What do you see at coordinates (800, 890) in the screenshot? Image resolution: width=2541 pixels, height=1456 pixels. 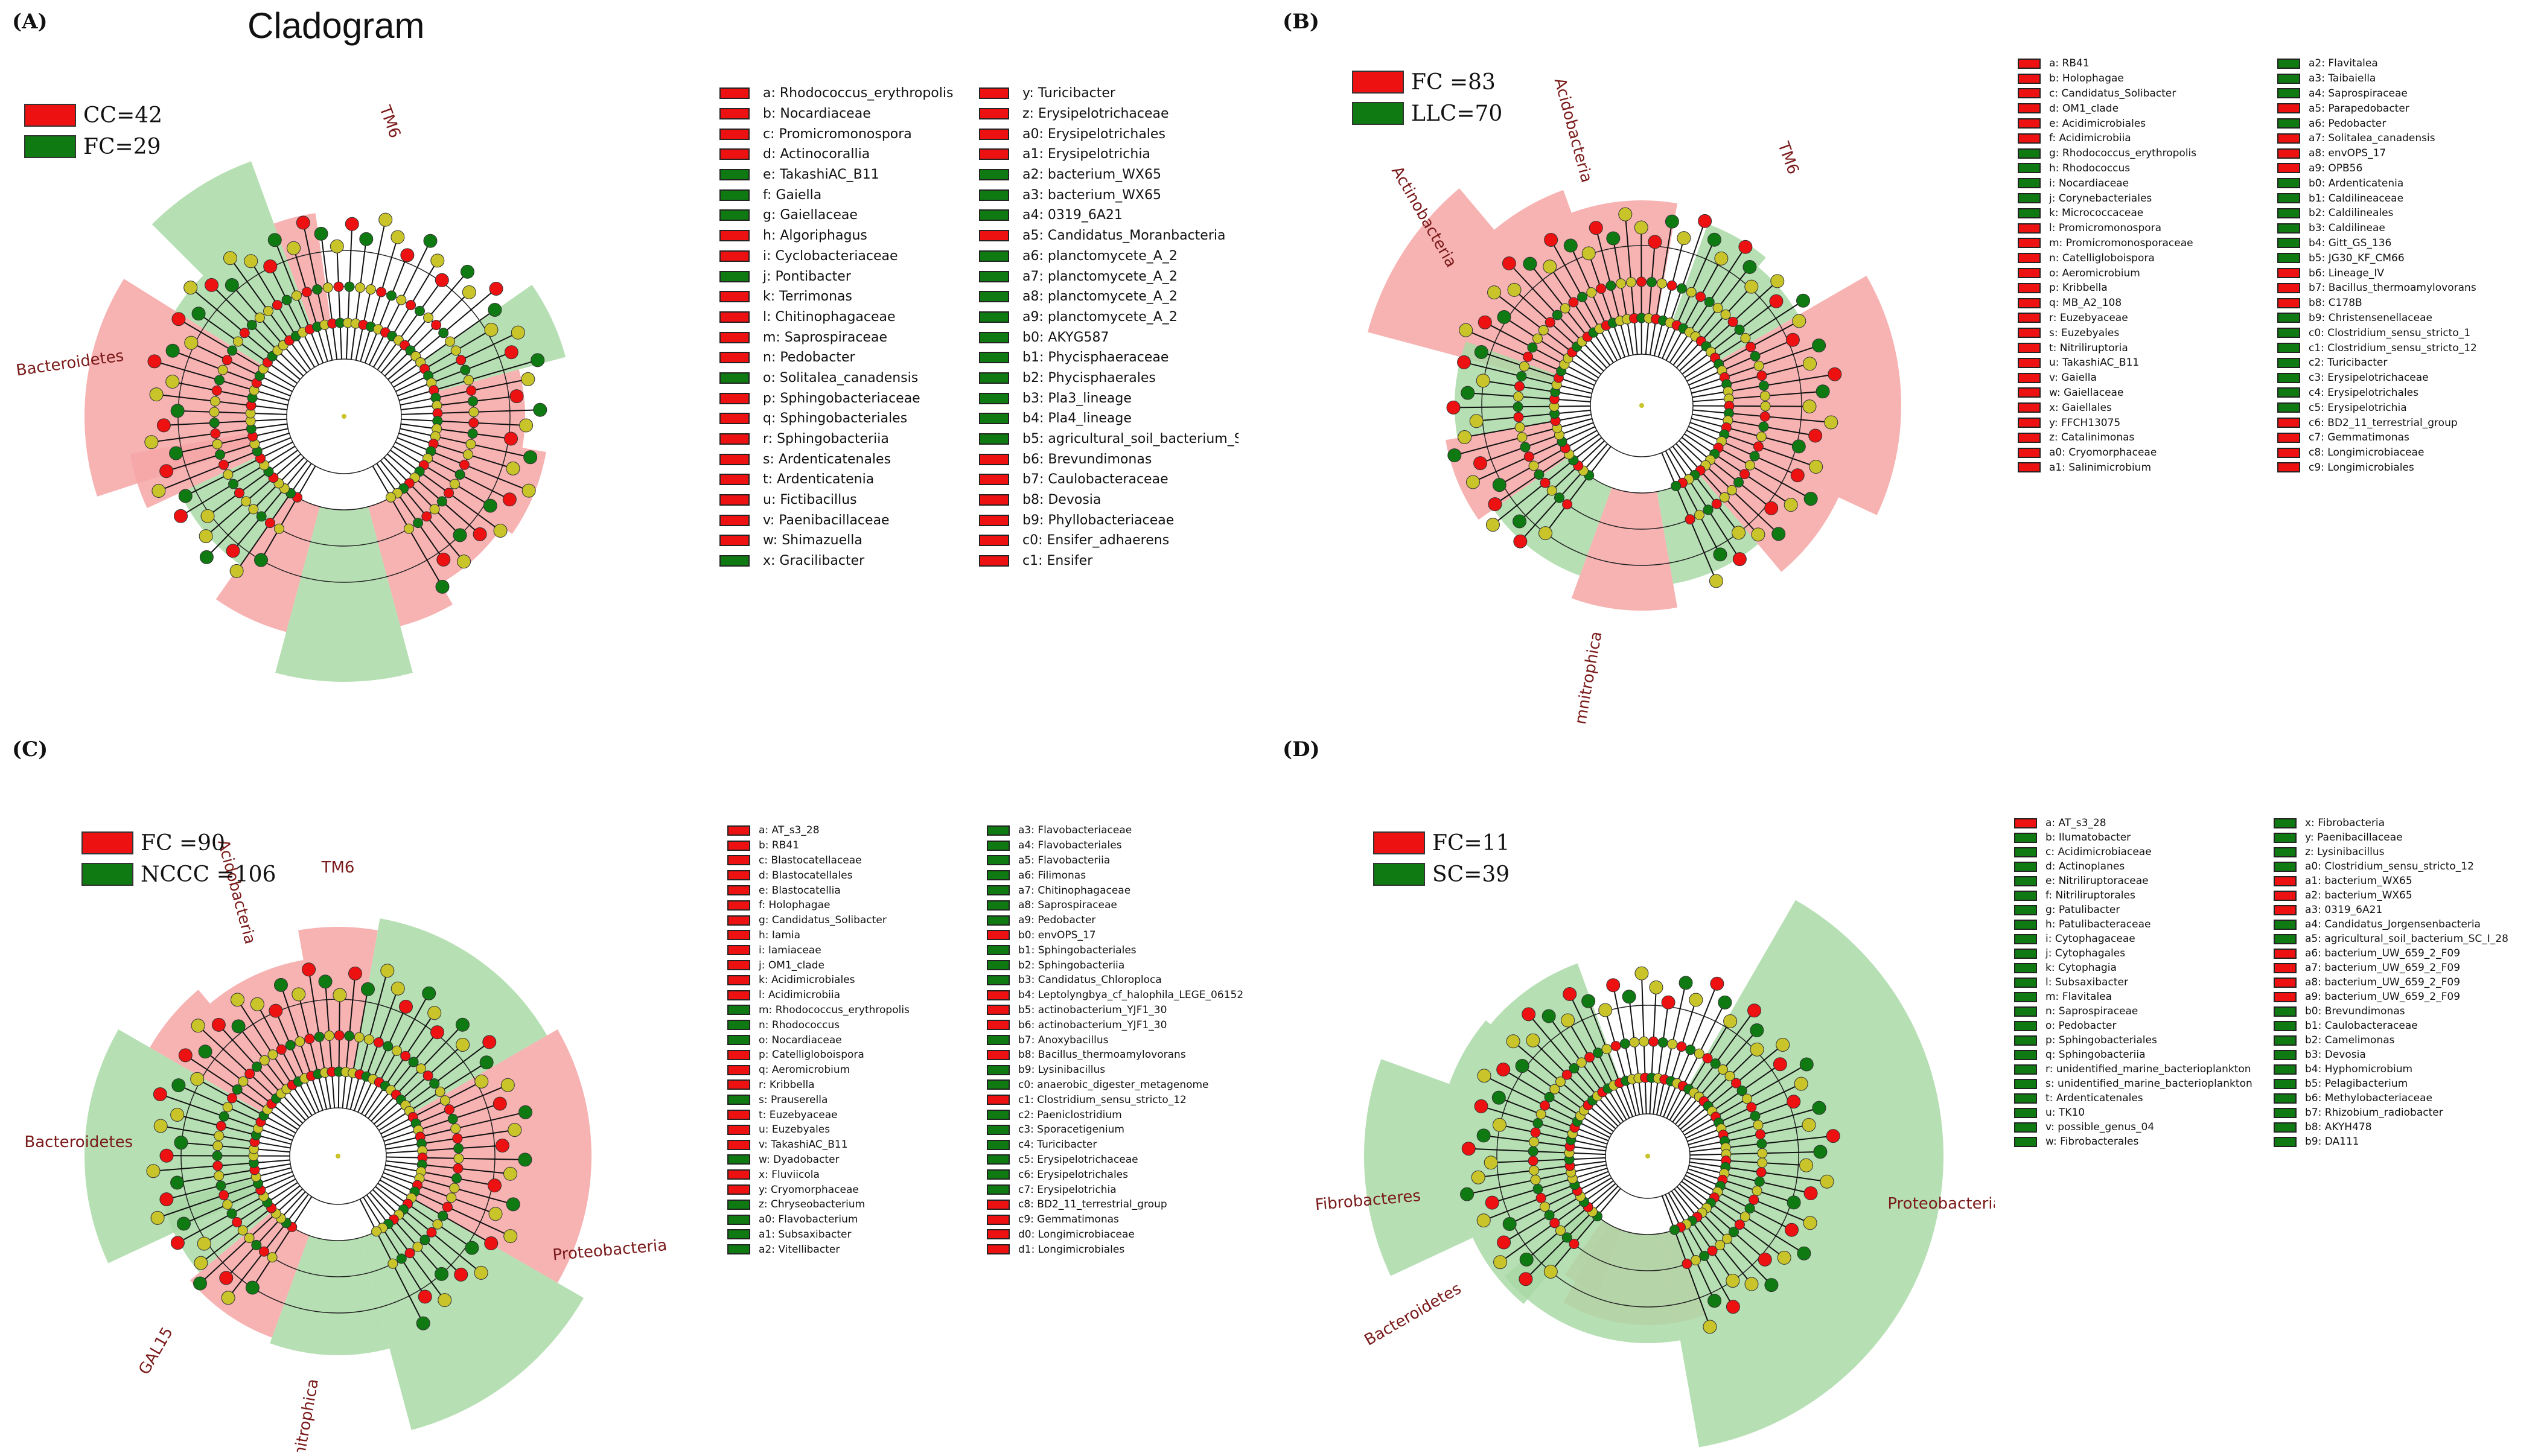 I see `taxa-name: e: Blastocatellia` at bounding box center [800, 890].